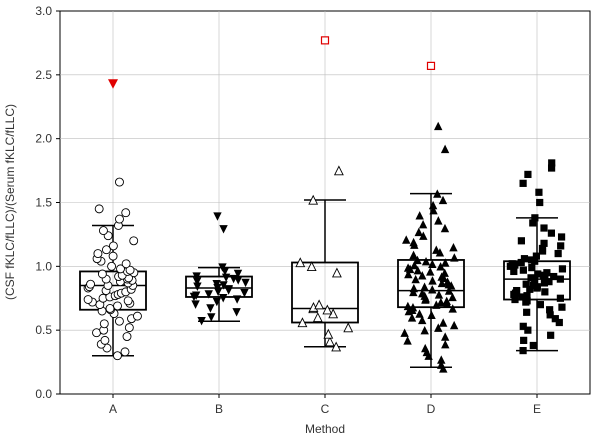 The width and height of the screenshot is (600, 438). Describe the element at coordinates (325, 409) in the screenshot. I see `x-tick-label: C` at that location.